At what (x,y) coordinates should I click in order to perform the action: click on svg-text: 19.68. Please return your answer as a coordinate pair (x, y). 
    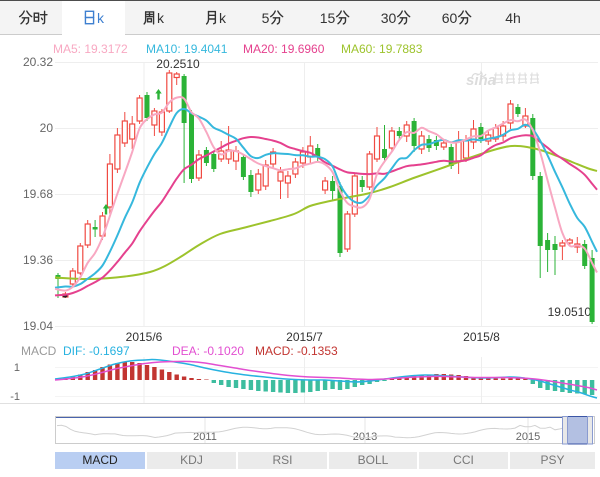
    Looking at the image, I should click on (38, 194).